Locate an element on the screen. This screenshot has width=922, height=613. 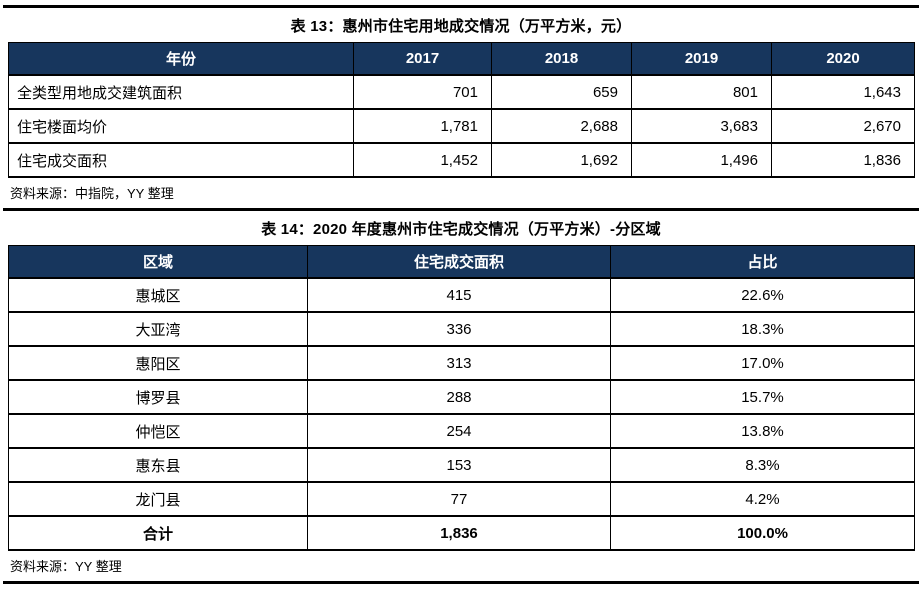
share-cell: 22.6% is located at coordinates (762, 295).